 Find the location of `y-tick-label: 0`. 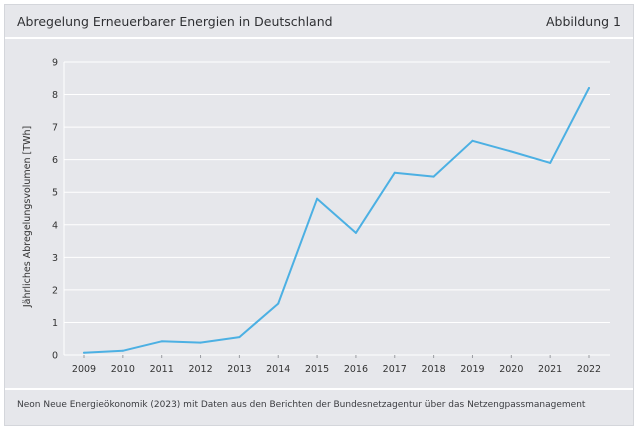

y-tick-label: 0 is located at coordinates (55, 356).